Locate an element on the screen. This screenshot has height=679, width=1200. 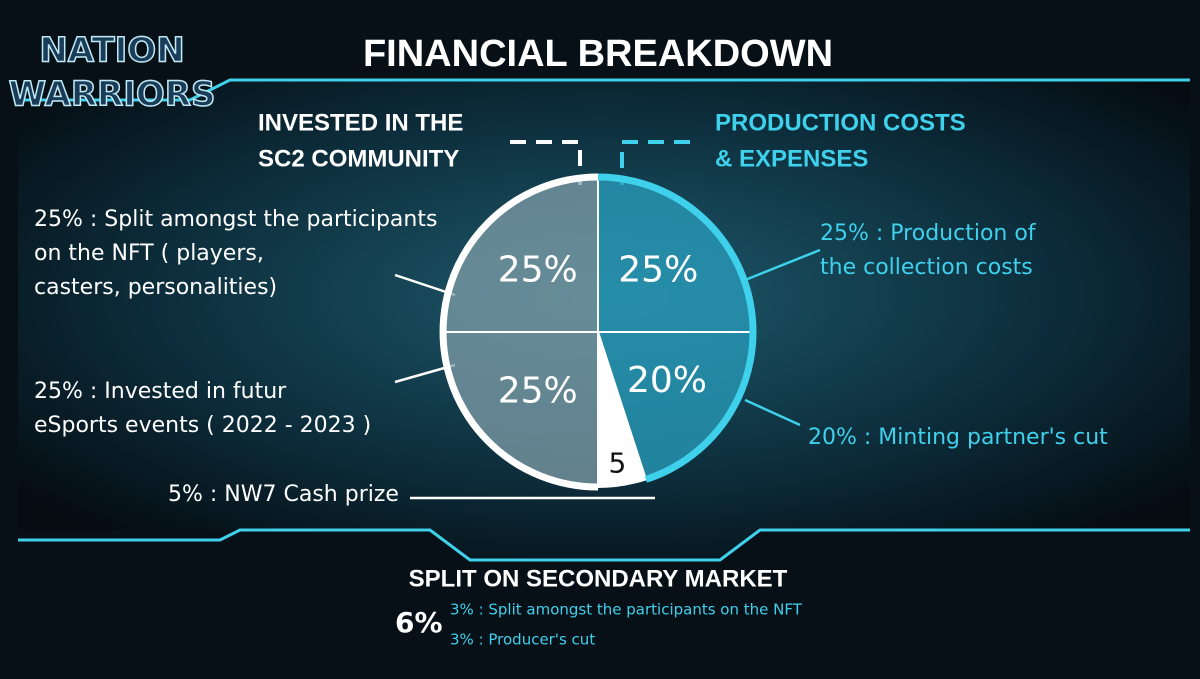
pie-rim-left is located at coordinates (519, 332).